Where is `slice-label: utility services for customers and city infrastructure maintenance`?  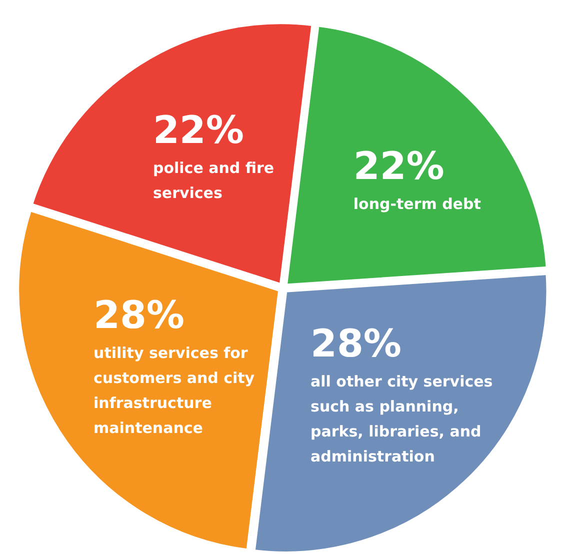 slice-label: utility services for customers and city infrastructure maintenance is located at coordinates (174, 390).